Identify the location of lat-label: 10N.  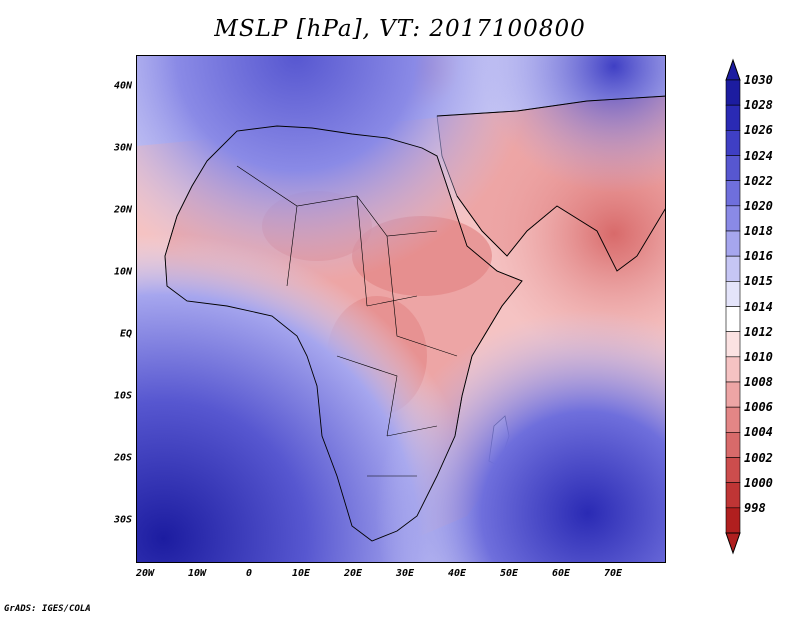
(122, 272).